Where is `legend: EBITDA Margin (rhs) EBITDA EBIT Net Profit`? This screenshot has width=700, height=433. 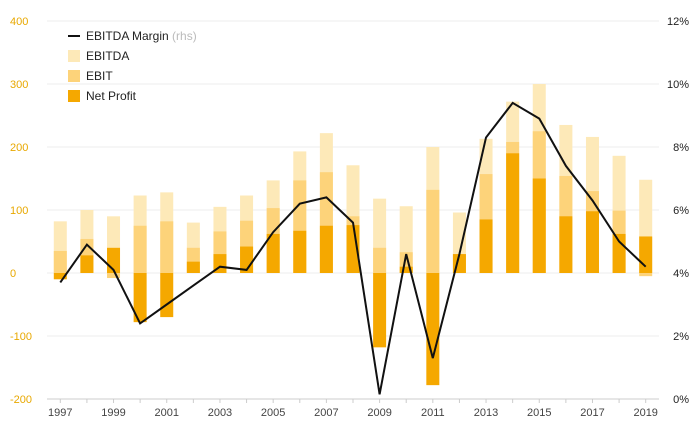
legend: EBITDA Margin (rhs) EBITDA EBIT Net Profit is located at coordinates (132, 66).